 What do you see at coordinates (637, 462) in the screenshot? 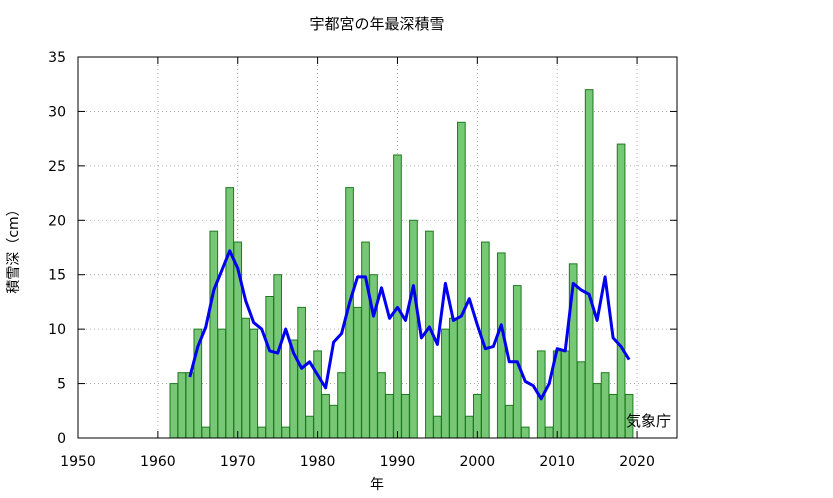
I see `x-tick-label: 2020` at bounding box center [637, 462].